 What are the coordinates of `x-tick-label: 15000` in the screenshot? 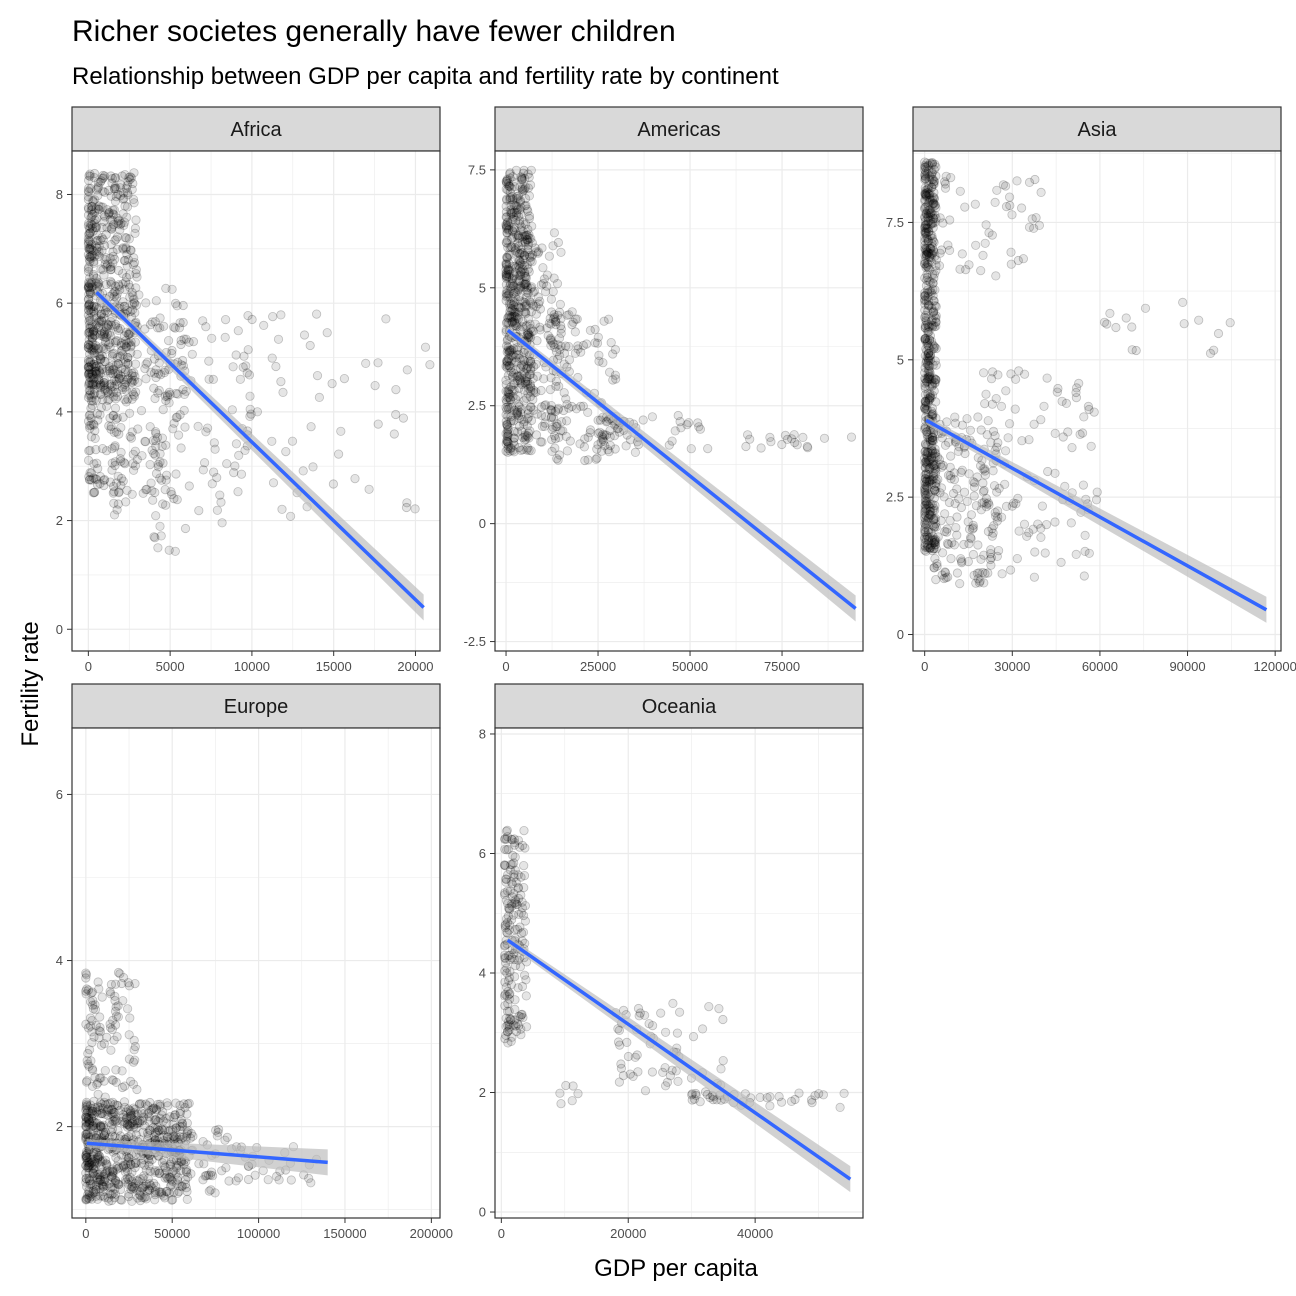 It's located at (334, 666).